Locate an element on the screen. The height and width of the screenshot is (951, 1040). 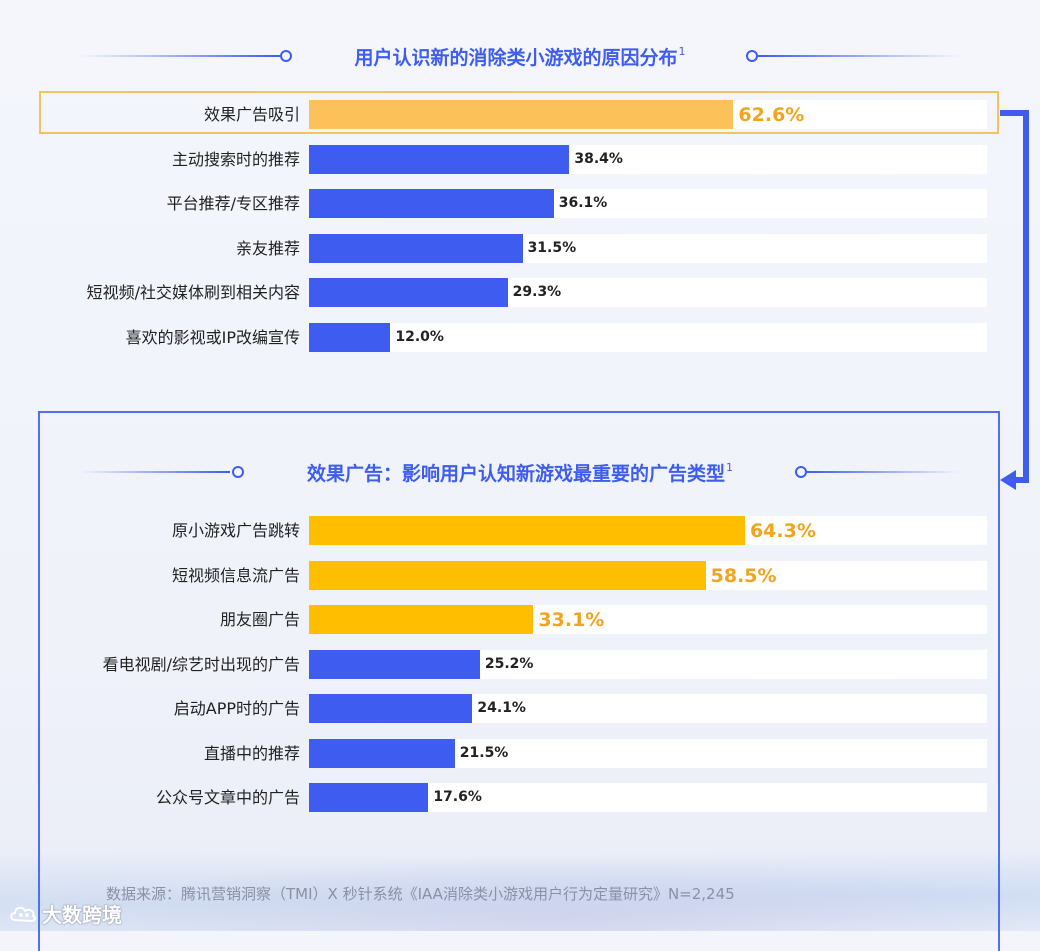
title-2-right-line is located at coordinates (883, 472).